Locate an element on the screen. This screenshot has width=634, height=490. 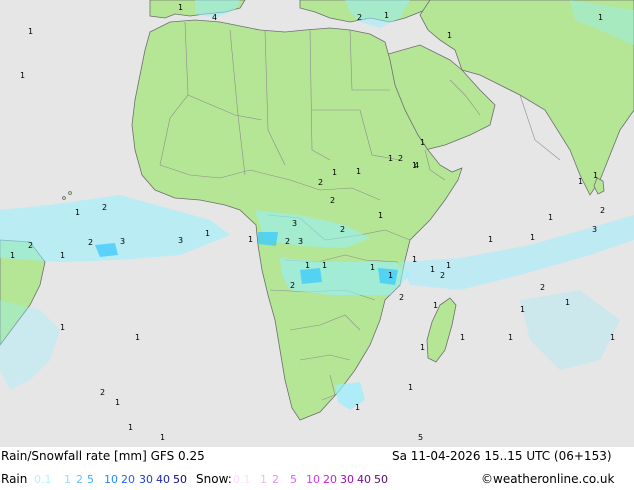
rain-band-south is located at coordinates (345, 276).